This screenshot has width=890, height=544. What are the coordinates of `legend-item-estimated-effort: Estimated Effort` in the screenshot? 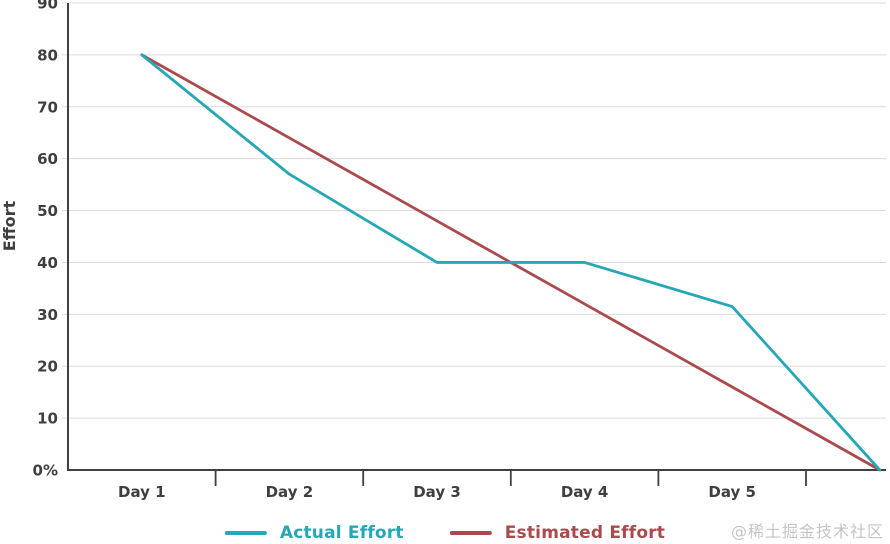 It's located at (557, 533).